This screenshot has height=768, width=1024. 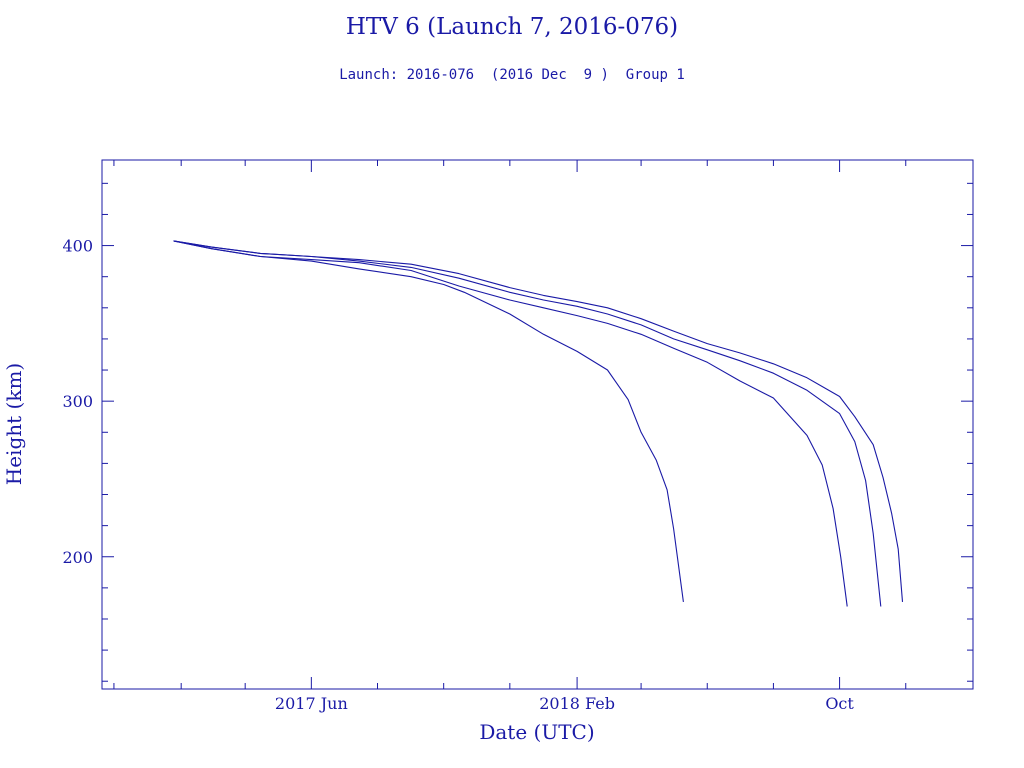 What do you see at coordinates (311, 703) in the screenshot?
I see `x-tick-label: 2017 Jun` at bounding box center [311, 703].